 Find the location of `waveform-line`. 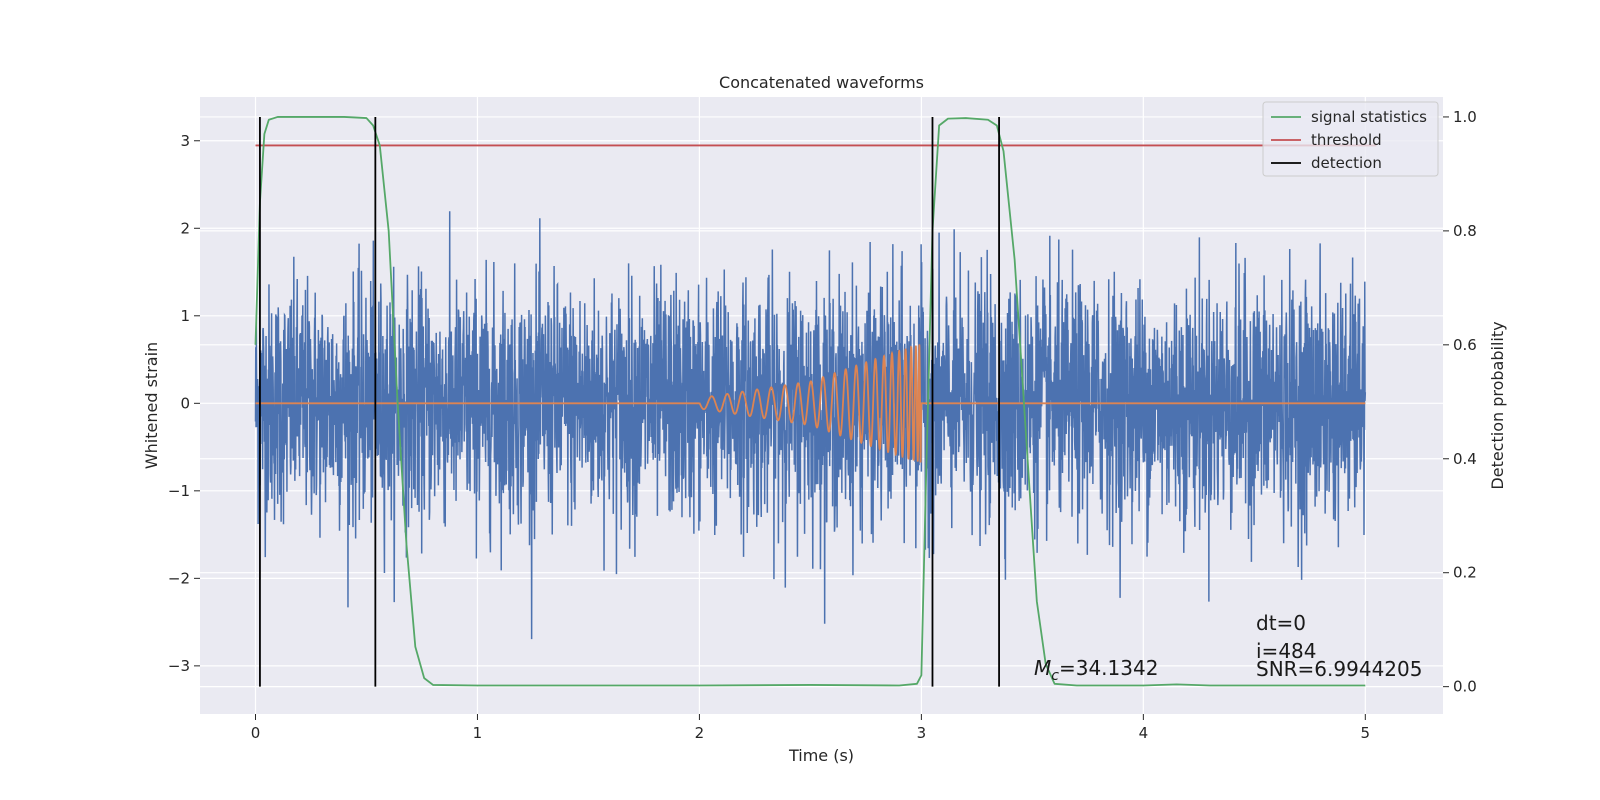

waveform-line is located at coordinates (810, 403).